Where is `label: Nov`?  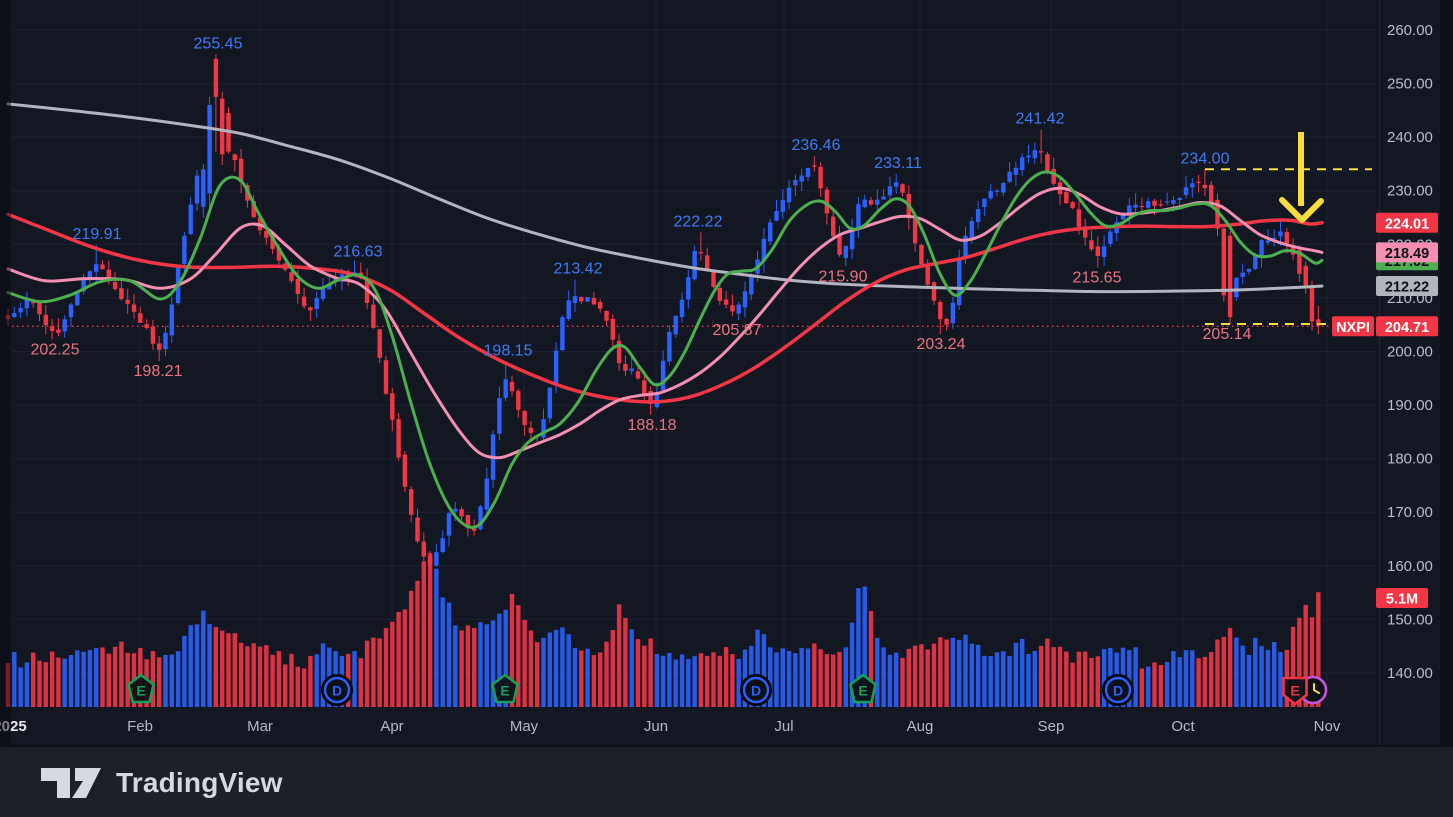
label: Nov is located at coordinates (1327, 726).